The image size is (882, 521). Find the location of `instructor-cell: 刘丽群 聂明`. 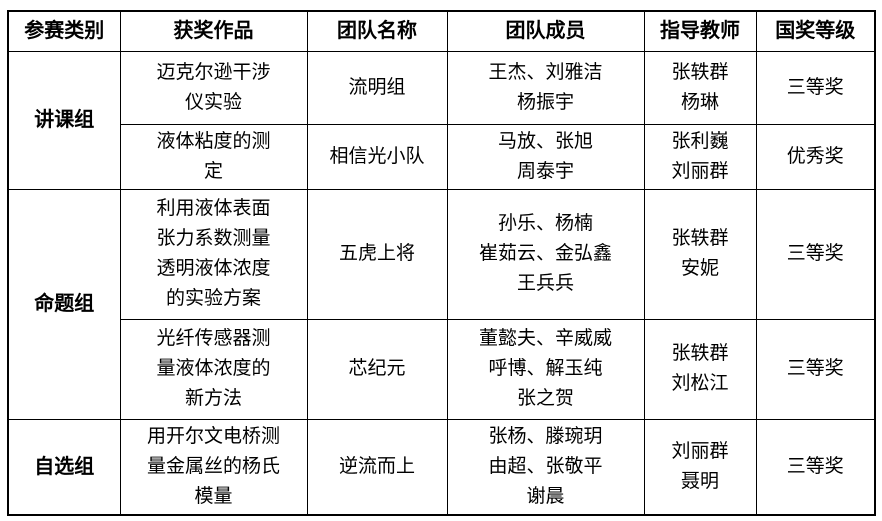

instructor-cell: 刘丽群 聂明 is located at coordinates (700, 466).